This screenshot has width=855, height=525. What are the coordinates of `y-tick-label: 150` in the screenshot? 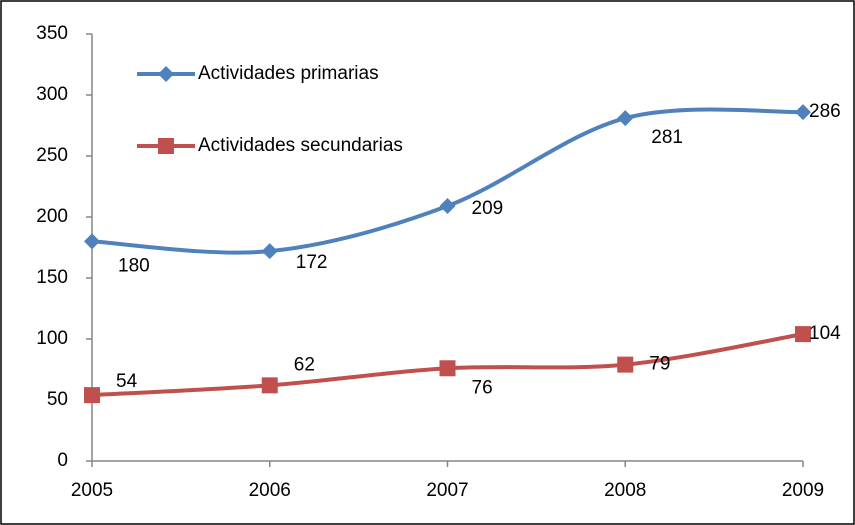 It's located at (52, 277).